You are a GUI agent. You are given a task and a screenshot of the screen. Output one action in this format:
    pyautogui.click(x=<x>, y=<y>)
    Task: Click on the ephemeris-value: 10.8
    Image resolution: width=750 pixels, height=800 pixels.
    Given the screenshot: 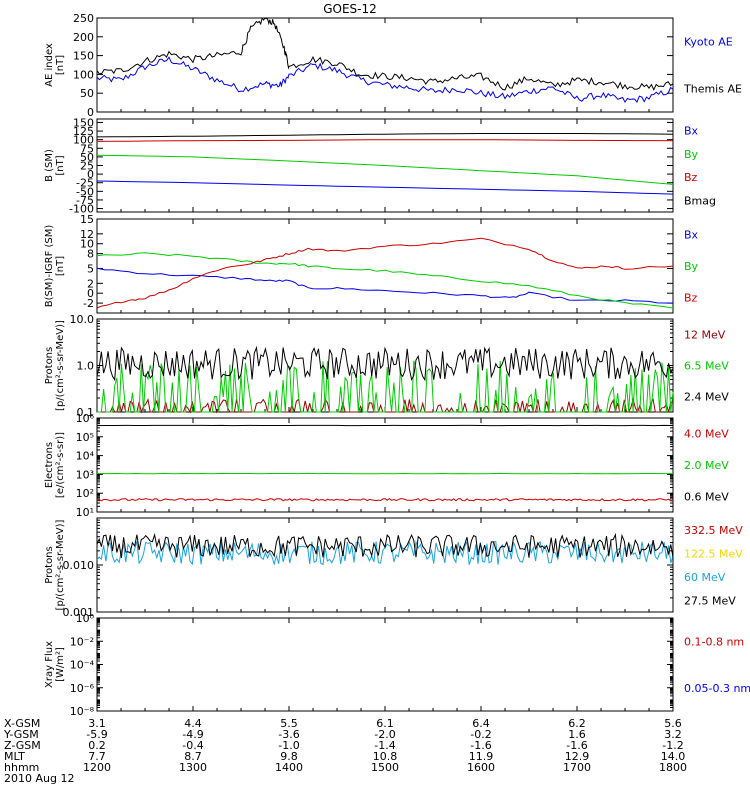 What is the action you would take?
    pyautogui.click(x=385, y=756)
    